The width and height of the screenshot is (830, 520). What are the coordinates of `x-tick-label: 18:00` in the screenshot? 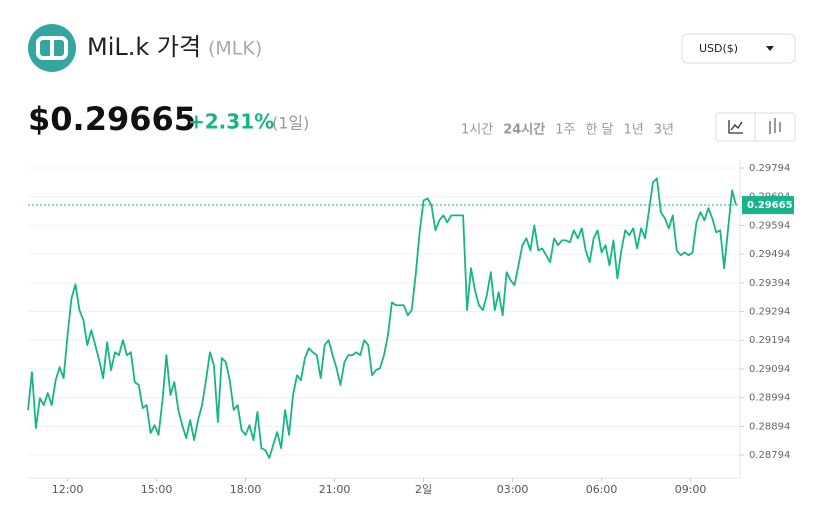 It's located at (246, 489).